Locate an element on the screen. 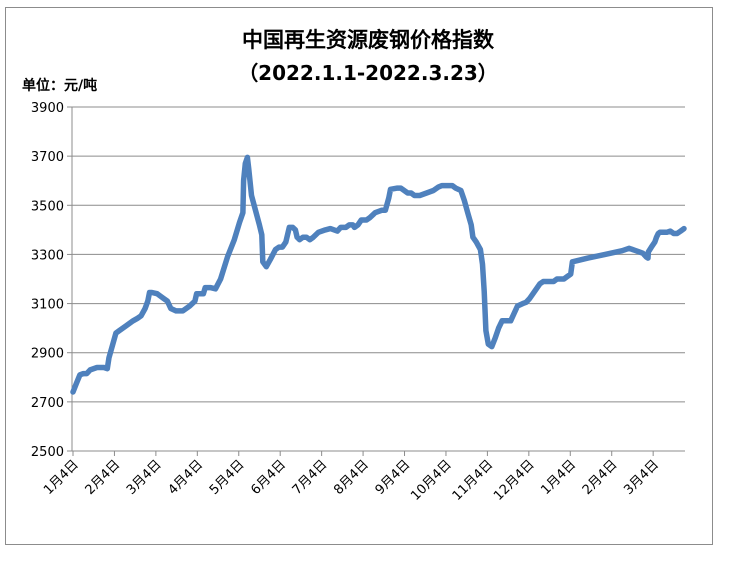 The width and height of the screenshot is (736, 565). y-tick-label: 3900 is located at coordinates (47, 108).